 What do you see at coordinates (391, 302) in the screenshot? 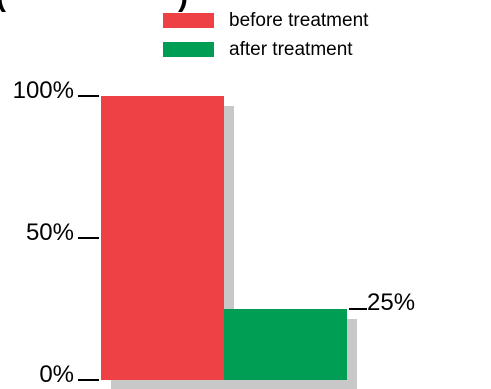
I see `data-label: 25%` at bounding box center [391, 302].